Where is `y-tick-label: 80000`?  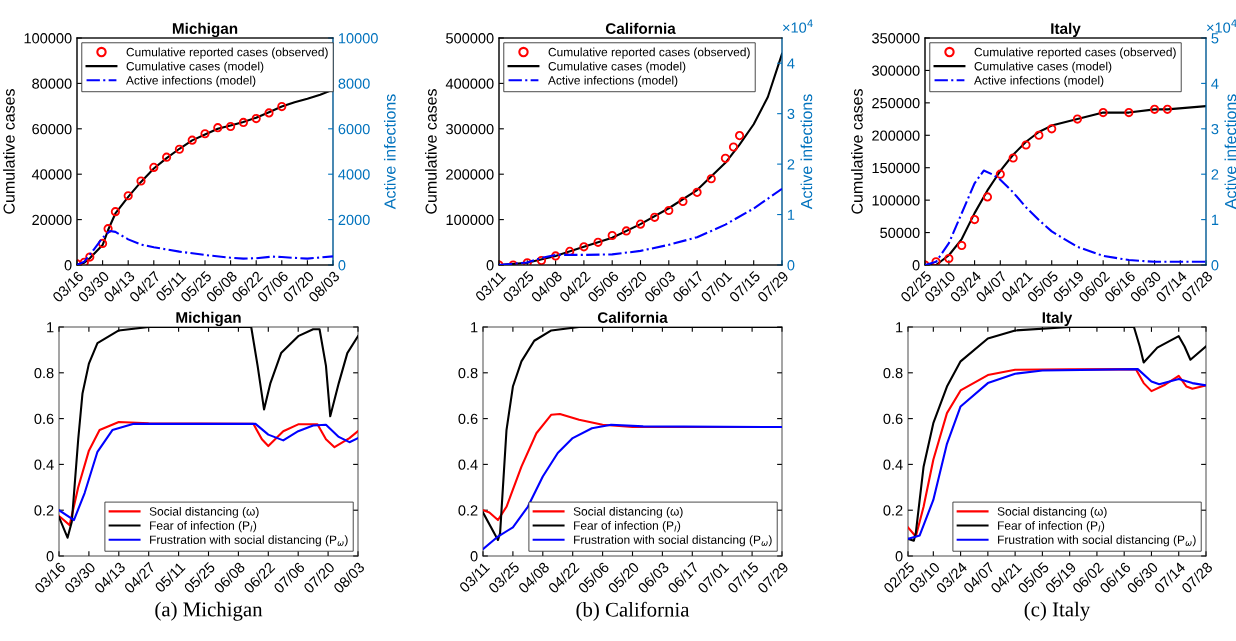 y-tick-label: 80000 is located at coordinates (52, 83).